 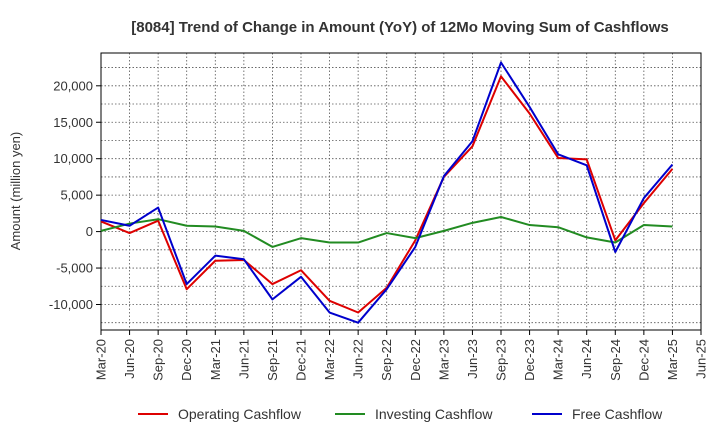 I want to click on legend-item-free-cashflow: Free Cashflow, so click(x=597, y=414).